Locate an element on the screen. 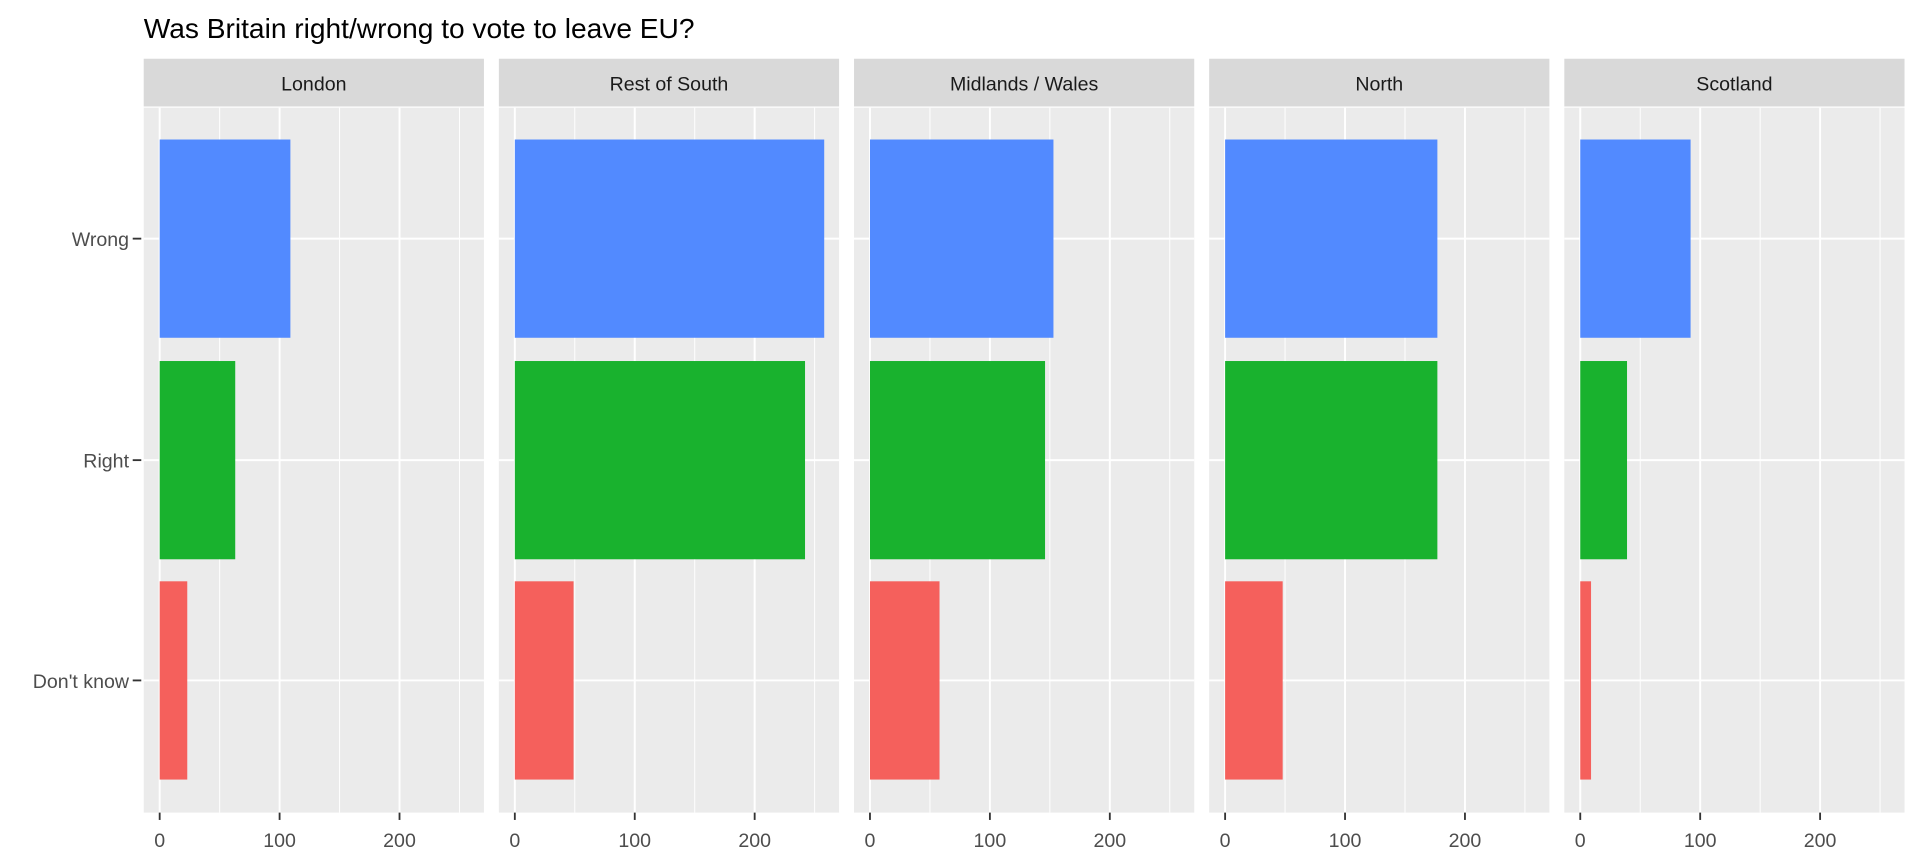 The height and width of the screenshot is (864, 1920). y-tick-label: Don't know is located at coordinates (81, 682).